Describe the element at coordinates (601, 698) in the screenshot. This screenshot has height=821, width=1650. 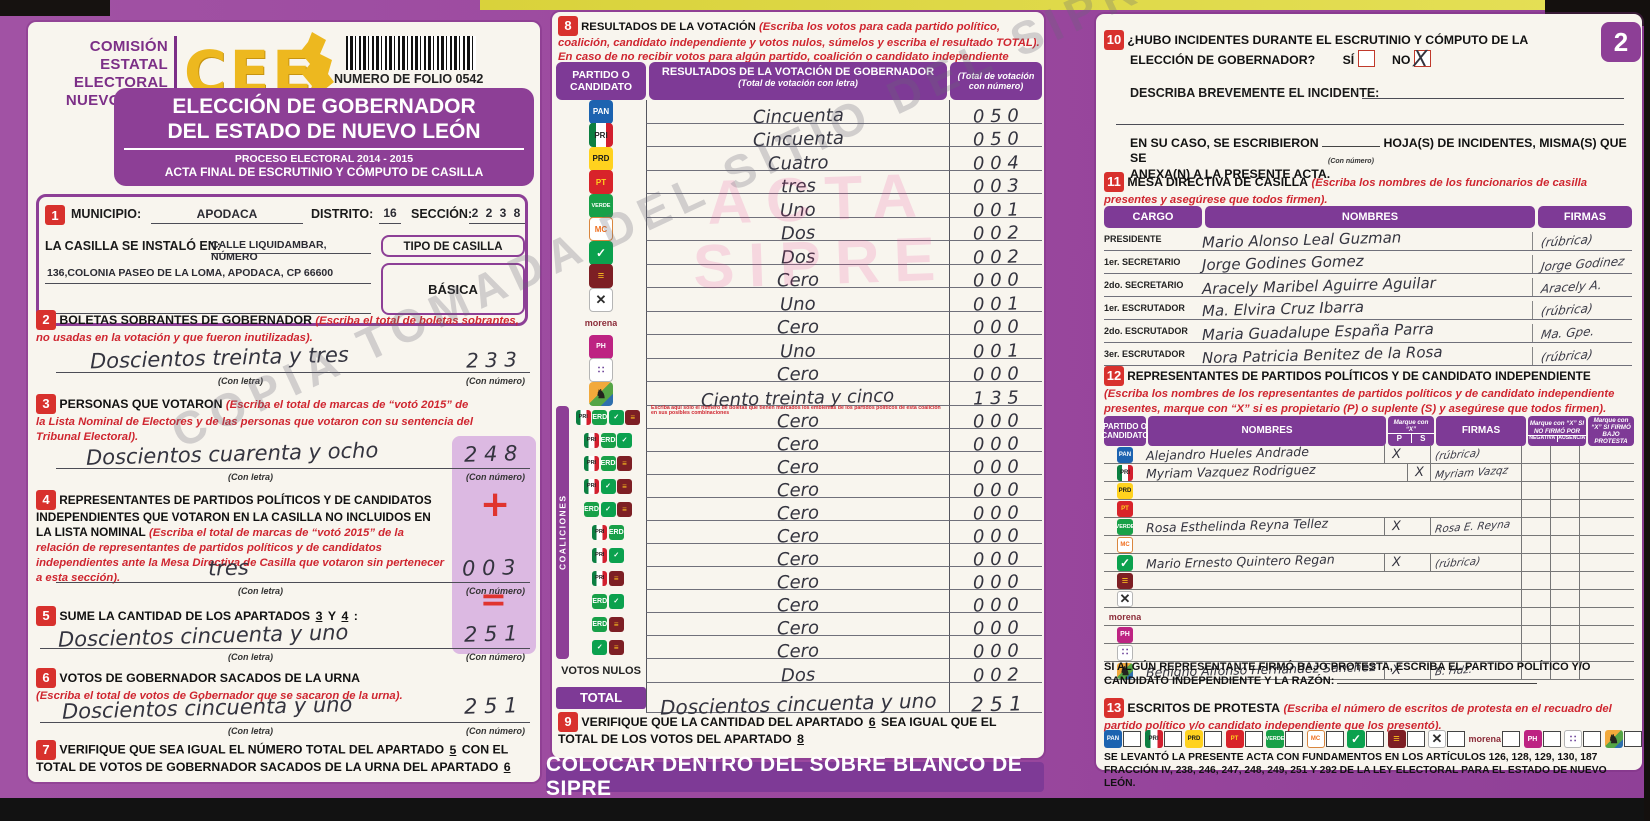
I see `total-label-cell: TOTAL` at that location.